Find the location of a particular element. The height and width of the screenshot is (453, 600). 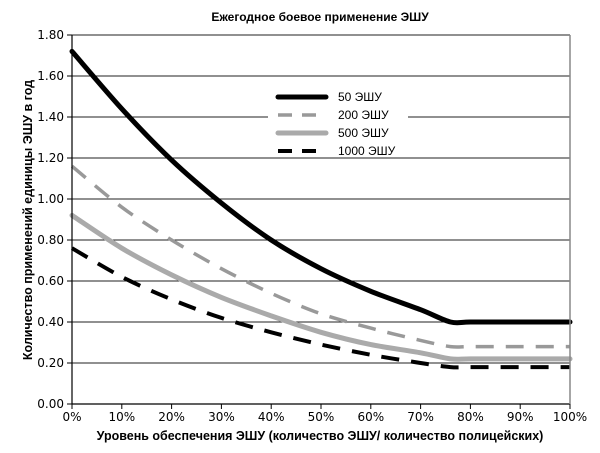

y-tick-label: 0.40 is located at coordinates (50, 322).